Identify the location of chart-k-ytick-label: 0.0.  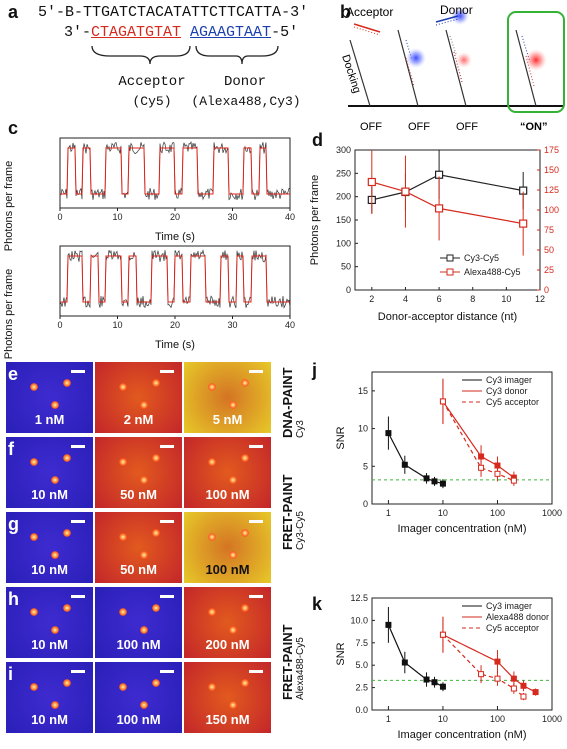
(361, 710).